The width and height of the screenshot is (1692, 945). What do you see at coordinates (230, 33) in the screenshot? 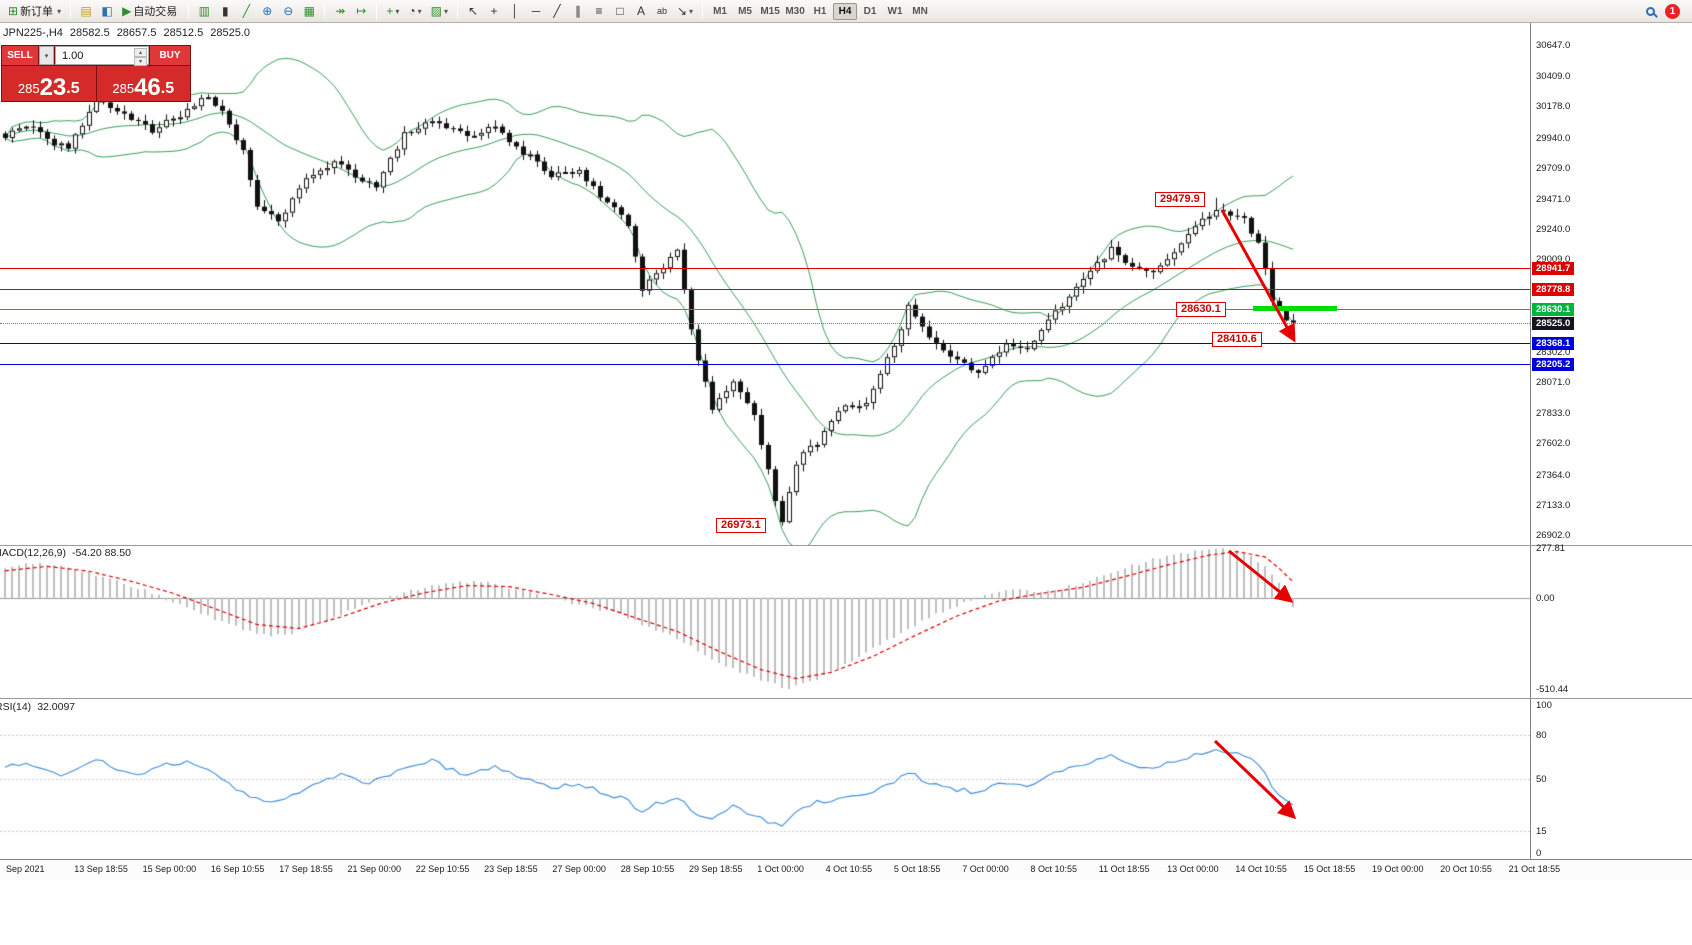
I see `close-value: 28525.0` at bounding box center [230, 33].